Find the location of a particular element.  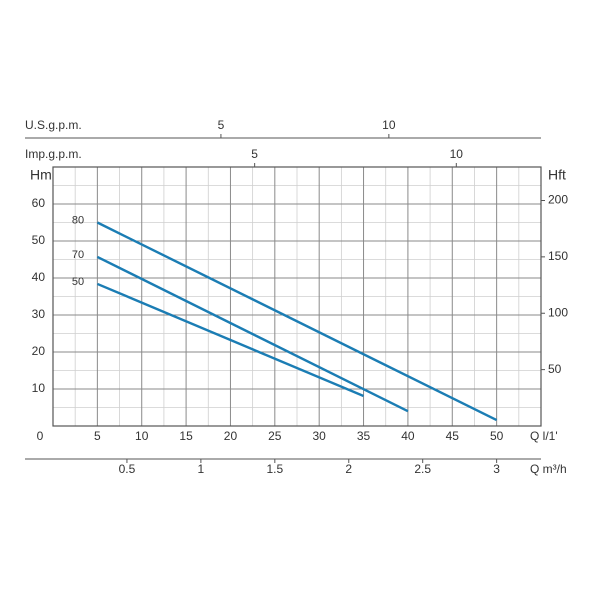

y-tick-label: 60 is located at coordinates (39, 203).